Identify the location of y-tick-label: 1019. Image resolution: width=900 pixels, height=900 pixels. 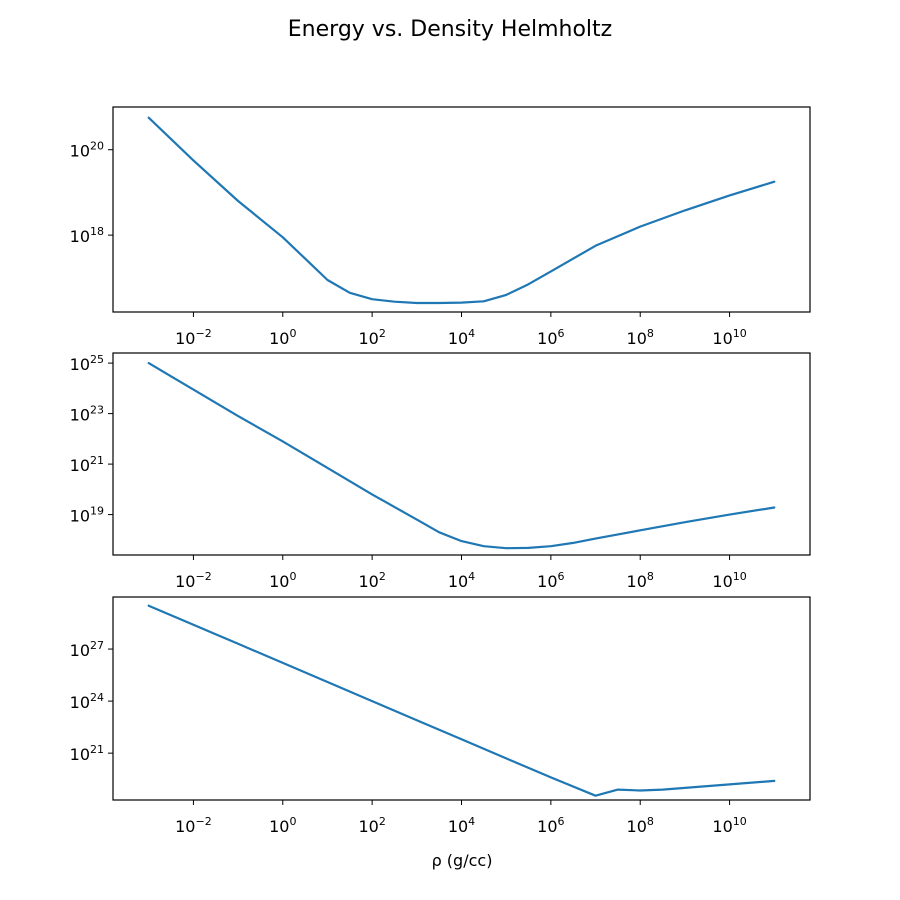
(87, 515).